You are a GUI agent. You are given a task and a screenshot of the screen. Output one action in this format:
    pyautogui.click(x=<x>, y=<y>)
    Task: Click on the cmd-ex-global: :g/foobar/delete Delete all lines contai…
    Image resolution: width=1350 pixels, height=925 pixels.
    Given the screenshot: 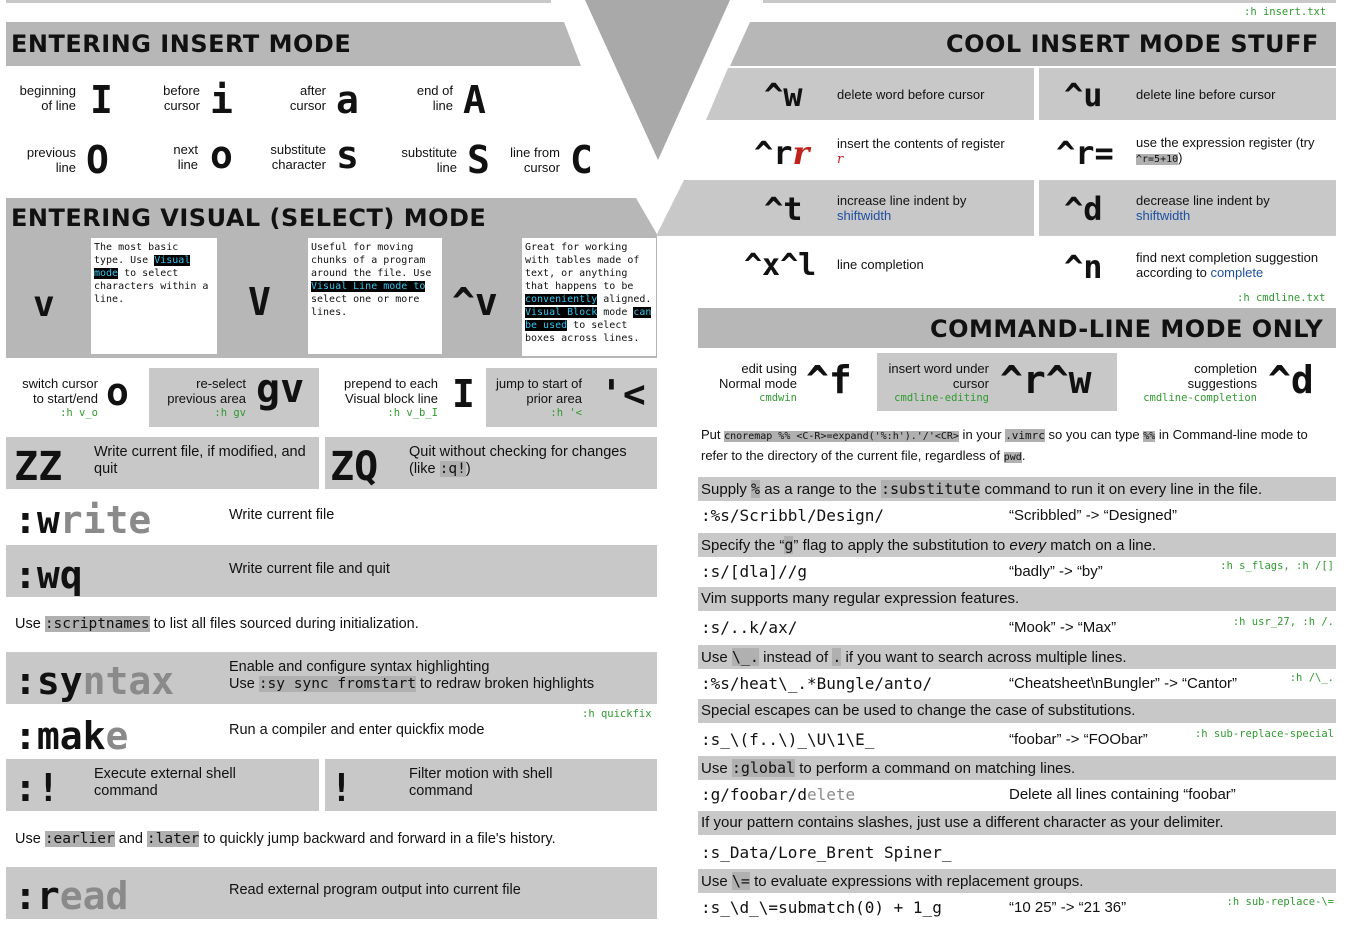 What is the action you would take?
    pyautogui.click(x=968, y=794)
    